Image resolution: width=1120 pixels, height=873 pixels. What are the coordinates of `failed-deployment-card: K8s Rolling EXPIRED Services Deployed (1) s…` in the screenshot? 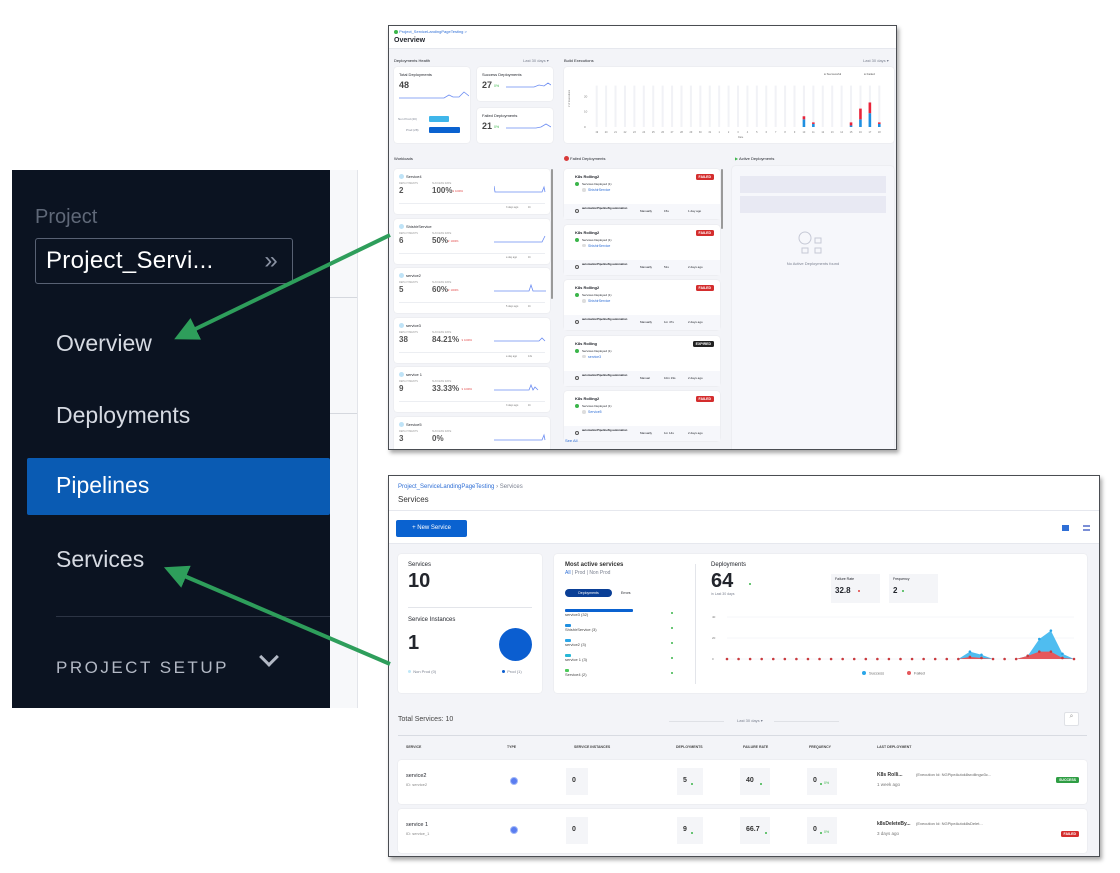 It's located at (642, 360).